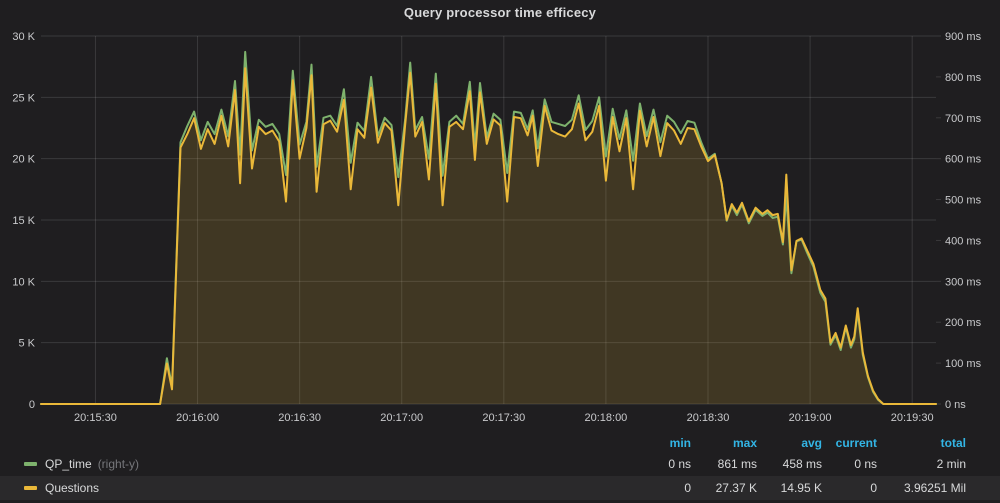 This screenshot has width=1000, height=503. Describe the element at coordinates (963, 323) in the screenshot. I see `right-axis-tick-label: 200 ms` at that location.